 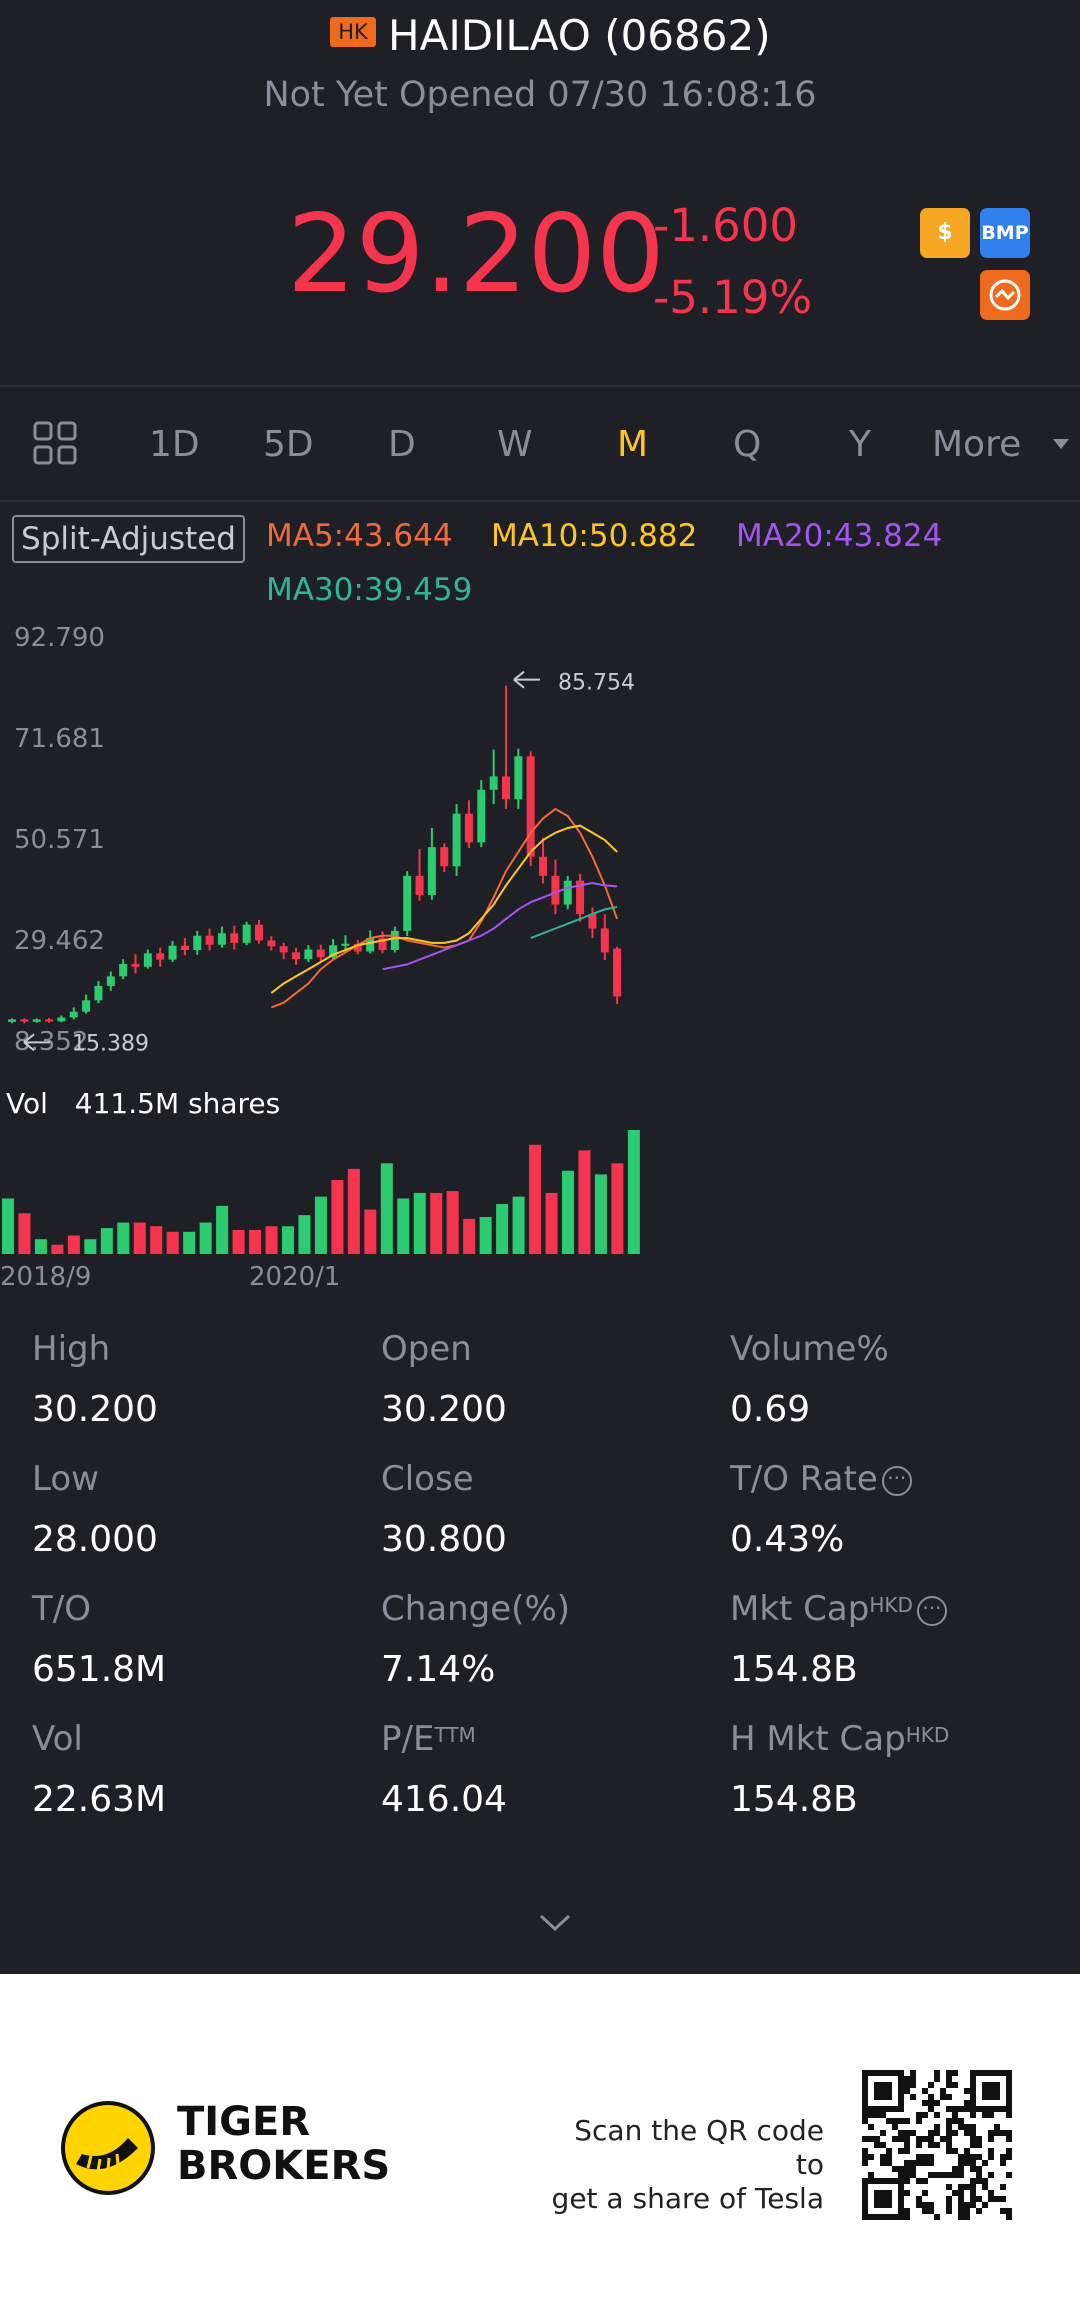 I want to click on tab-y: Y, so click(x=860, y=444).